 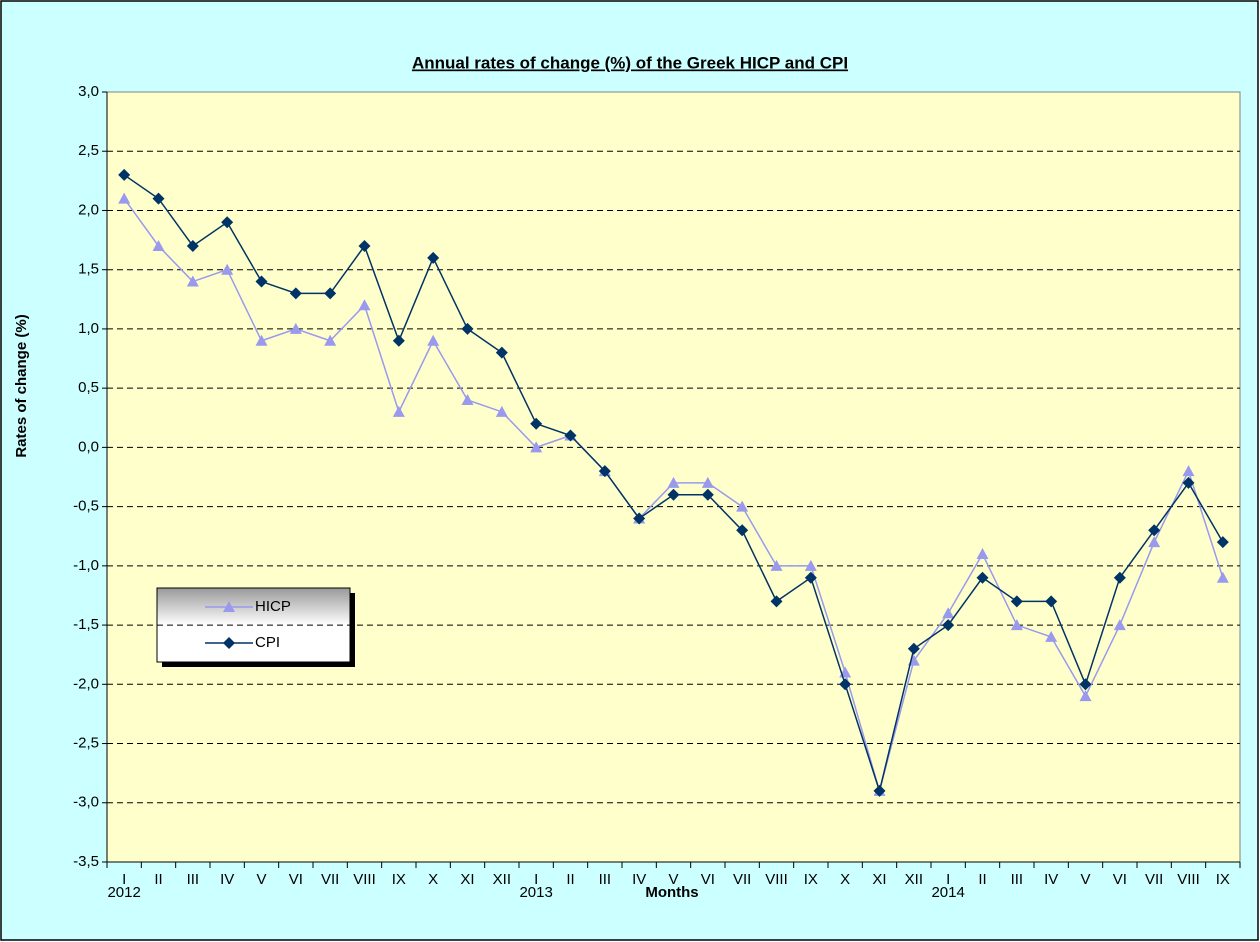 I want to click on y-tick-label: 1,0, so click(x=88, y=328).